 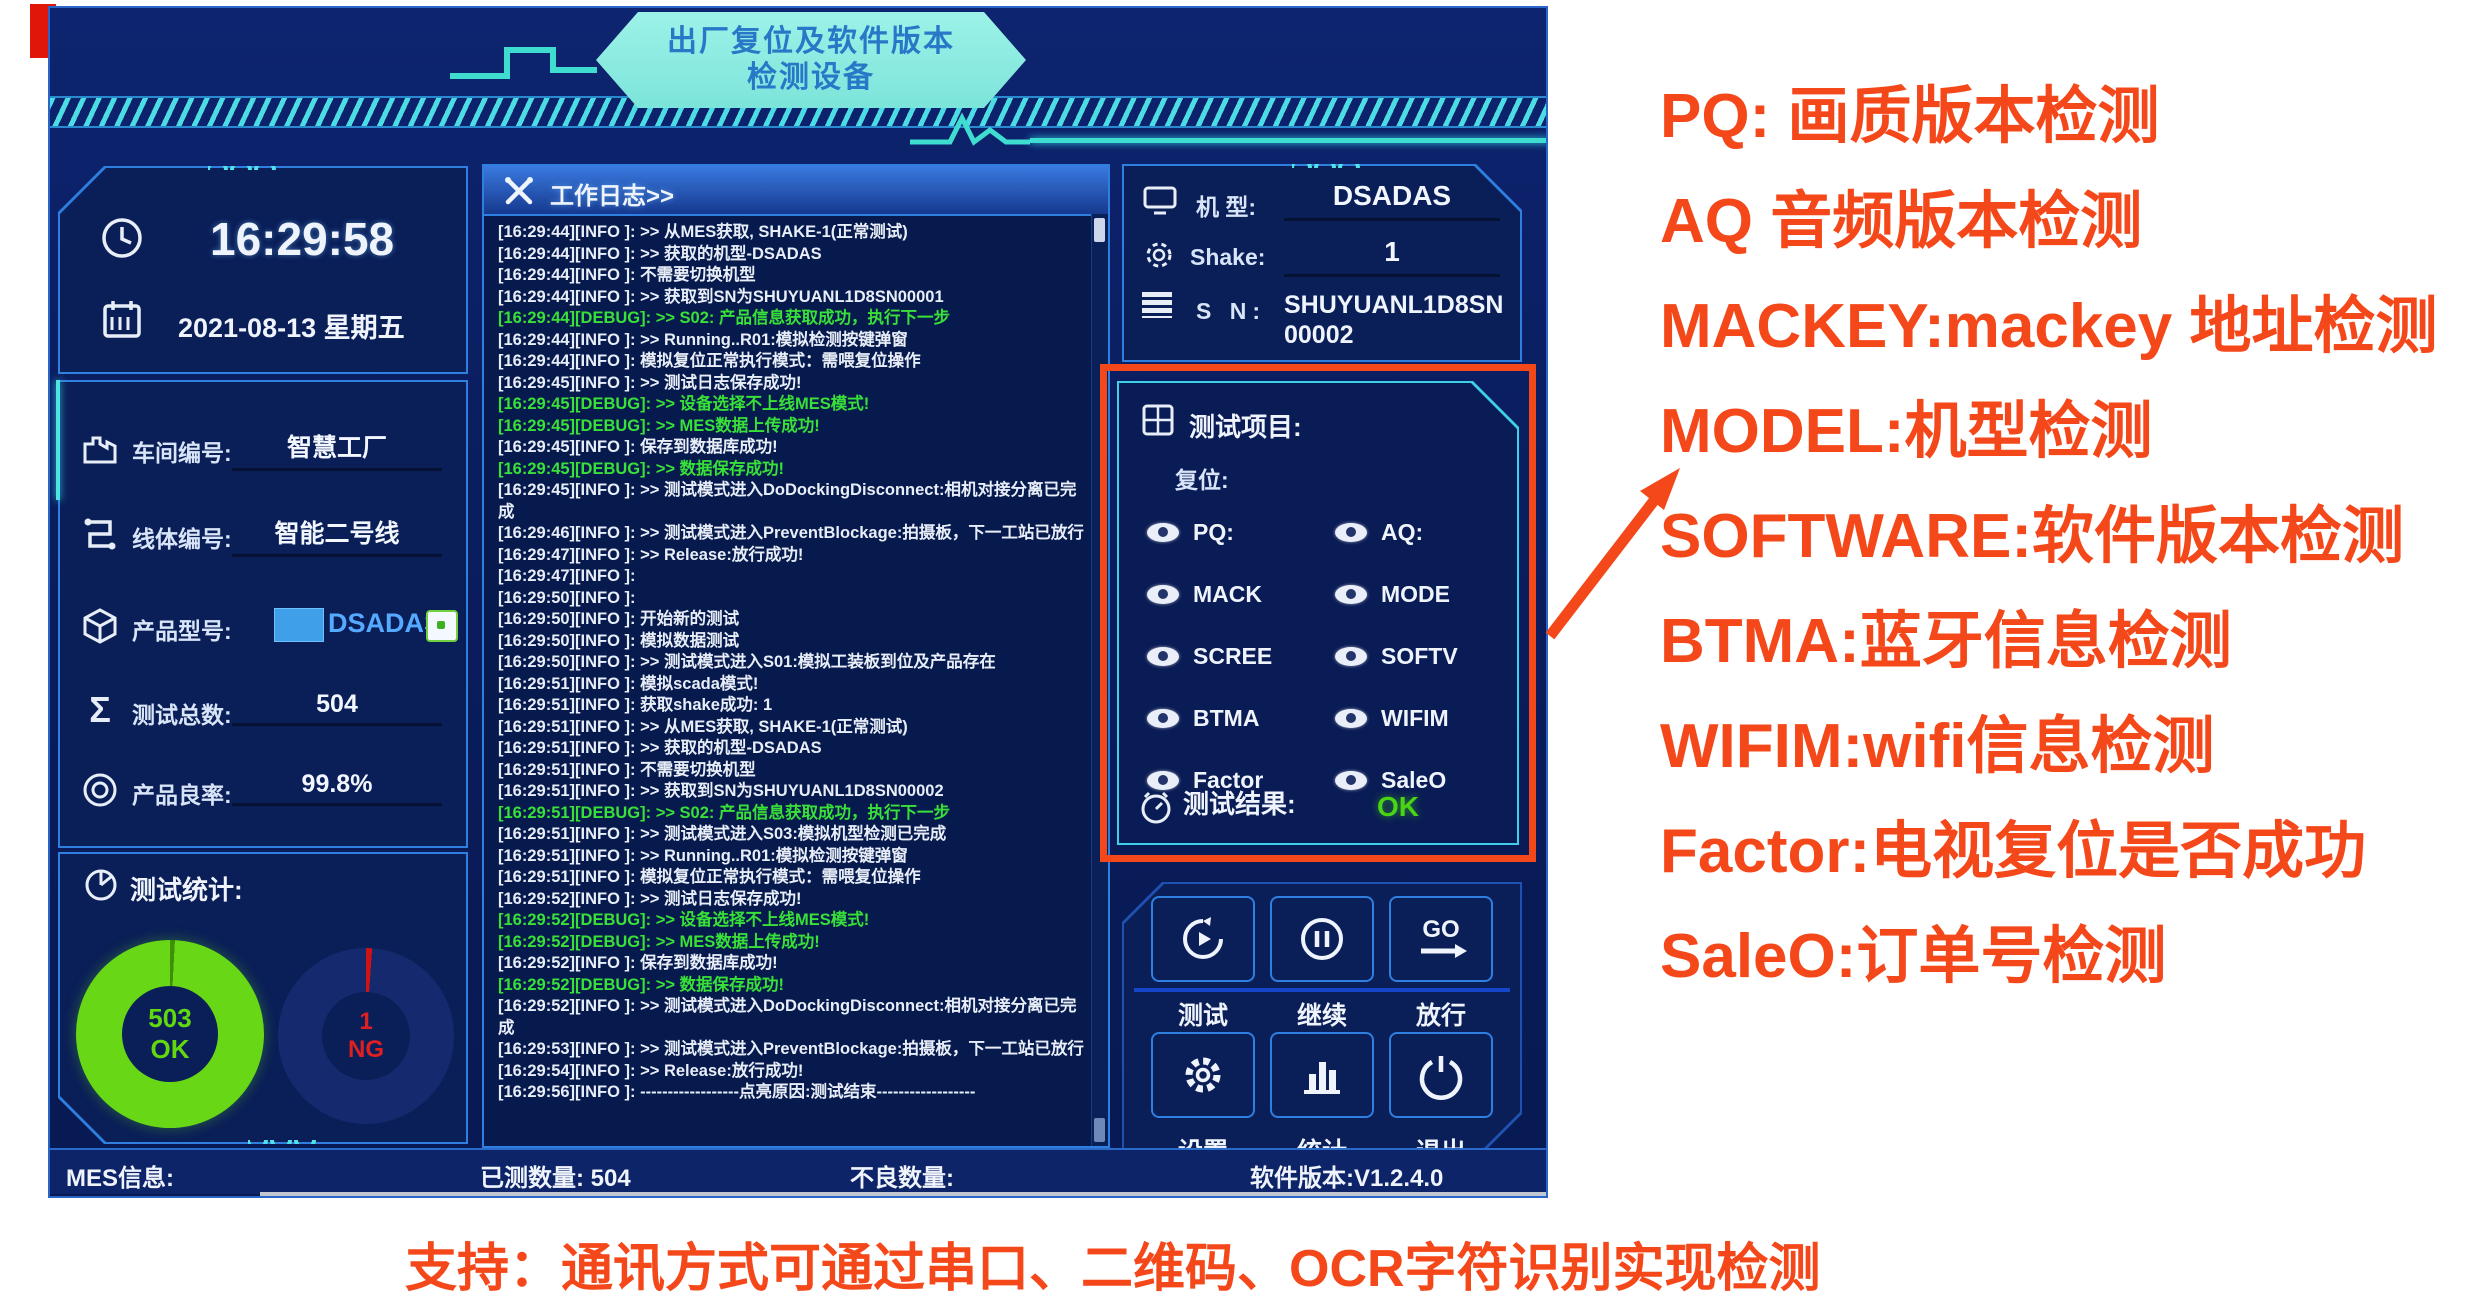 I want to click on footer-note: 支持：通讯方式可通过串口、二维码、OCR字符识别实现检测, so click(x=1113, y=1269).